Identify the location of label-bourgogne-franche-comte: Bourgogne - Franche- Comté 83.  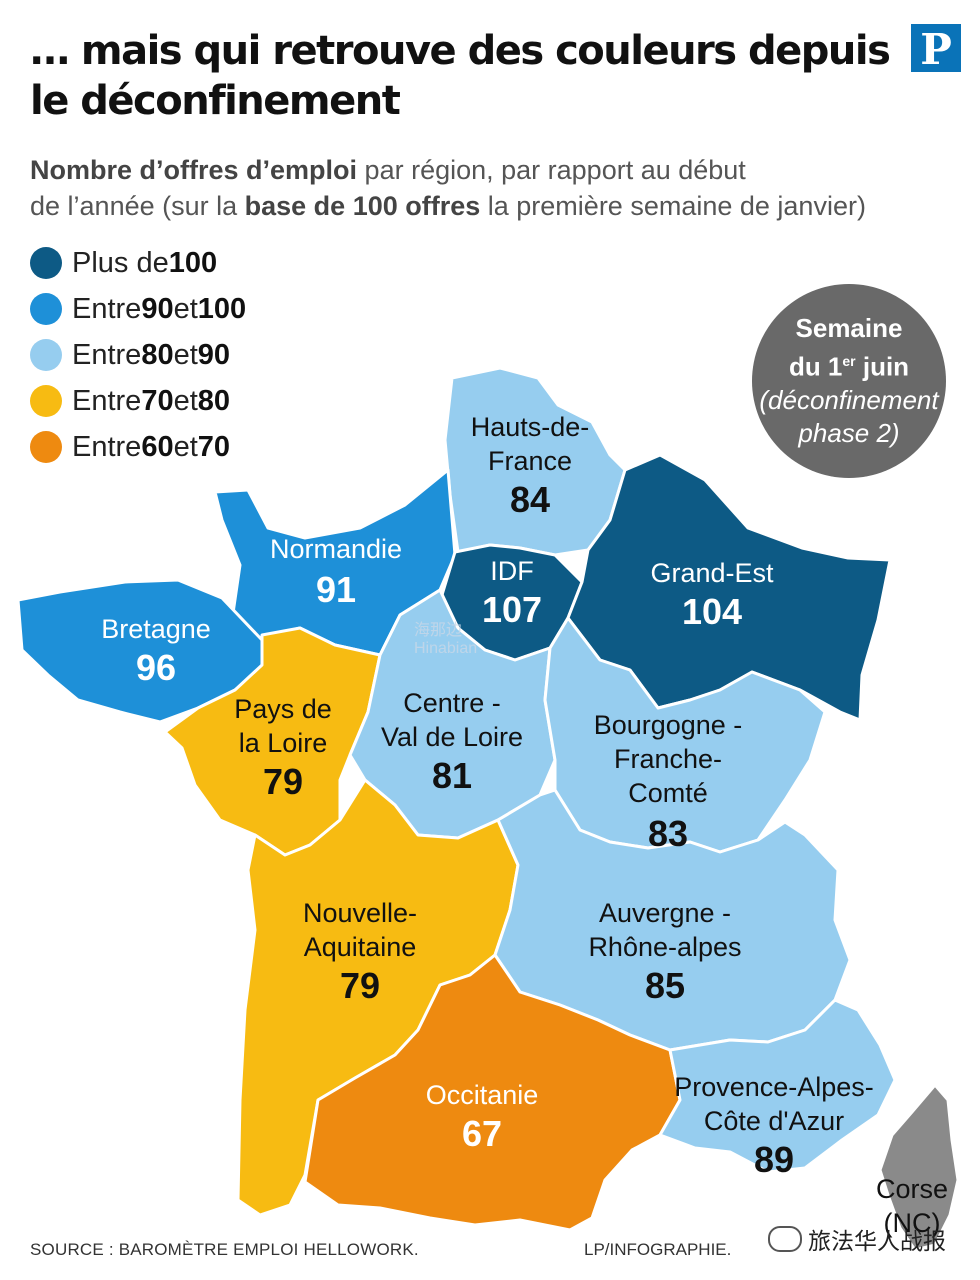
(668, 782).